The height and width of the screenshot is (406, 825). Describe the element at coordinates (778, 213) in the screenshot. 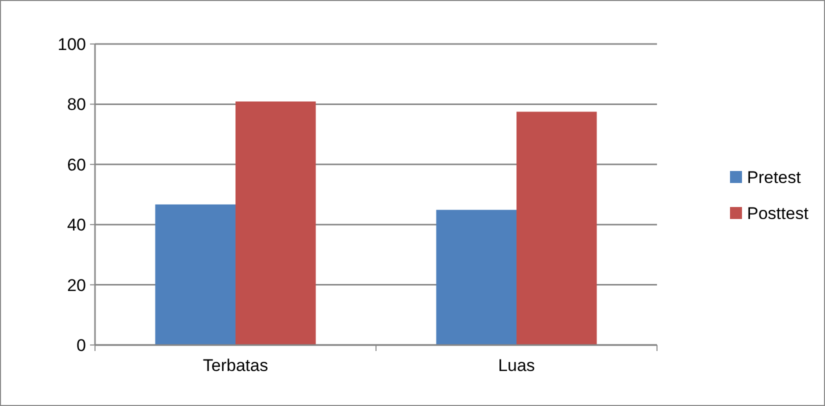

I see `legend-label: Posttest` at that location.